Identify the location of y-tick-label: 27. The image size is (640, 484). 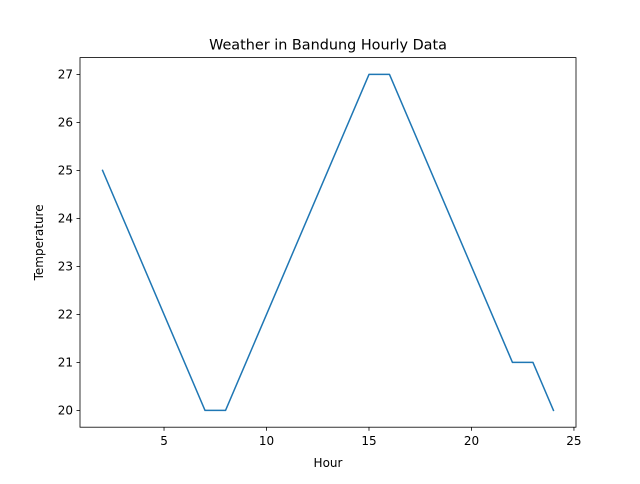
(65, 75).